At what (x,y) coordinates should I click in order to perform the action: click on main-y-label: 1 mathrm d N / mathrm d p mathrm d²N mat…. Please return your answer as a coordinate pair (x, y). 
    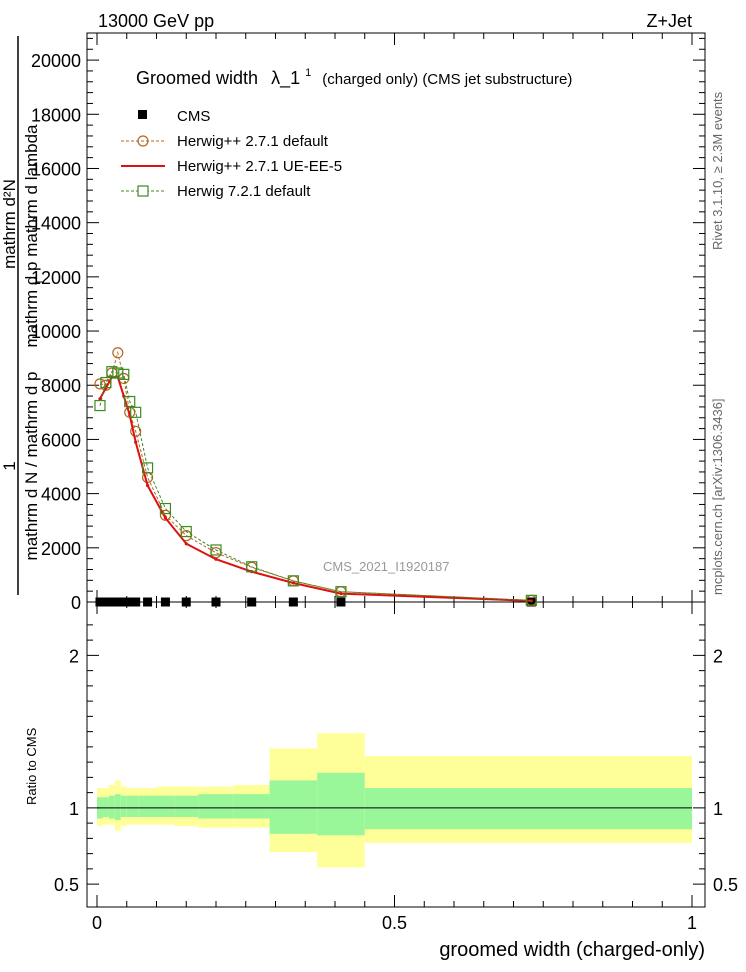
    Looking at the image, I should click on (23, 342).